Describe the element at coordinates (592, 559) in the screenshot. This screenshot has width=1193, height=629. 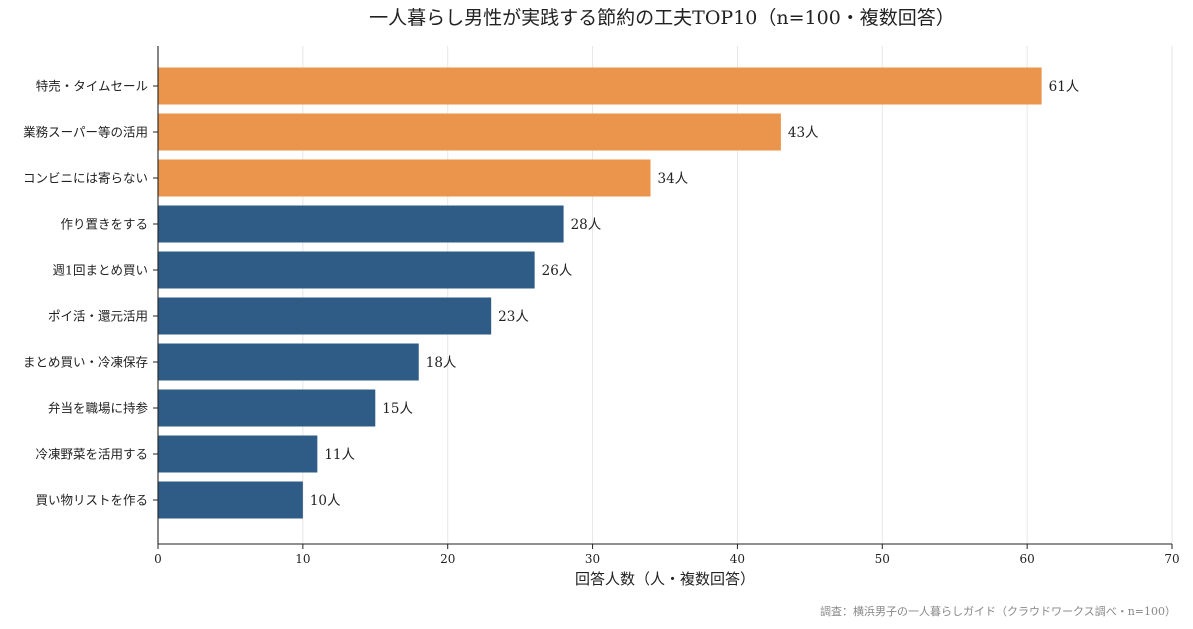
I see `x-tick-label: 30` at that location.